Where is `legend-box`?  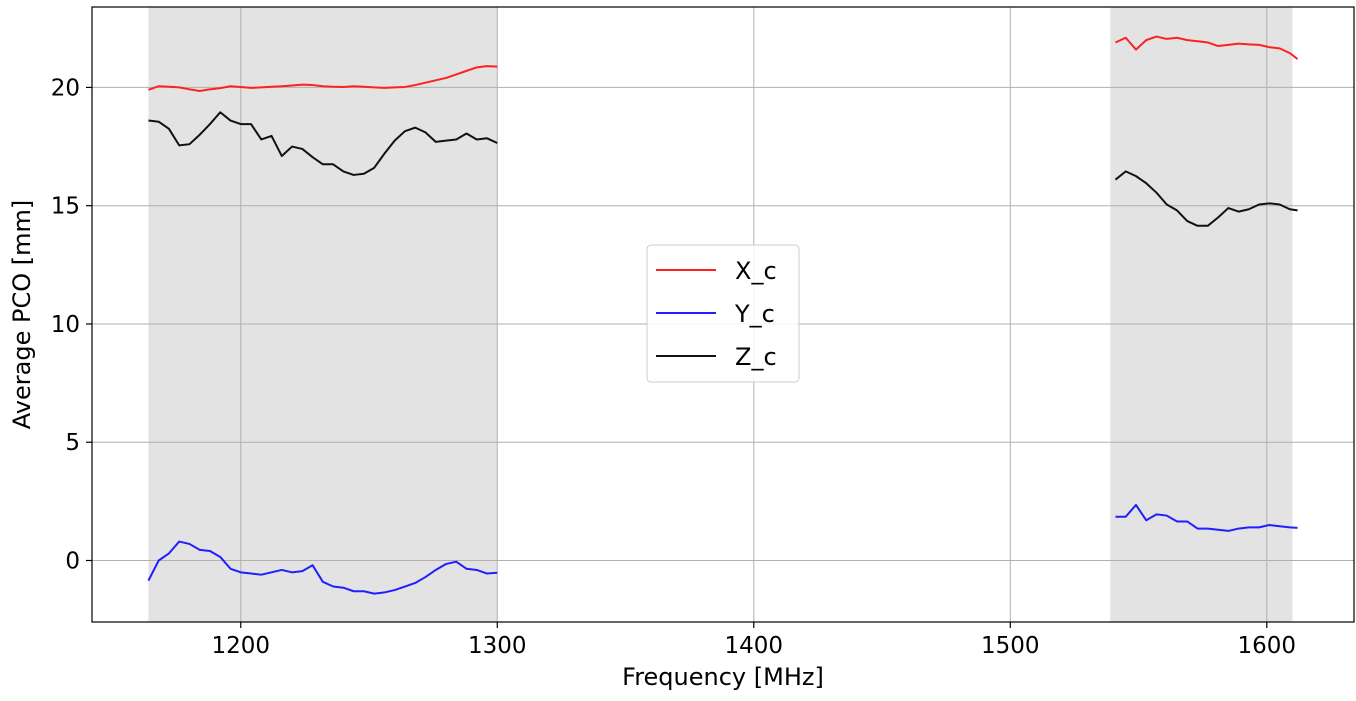 legend-box is located at coordinates (723, 313).